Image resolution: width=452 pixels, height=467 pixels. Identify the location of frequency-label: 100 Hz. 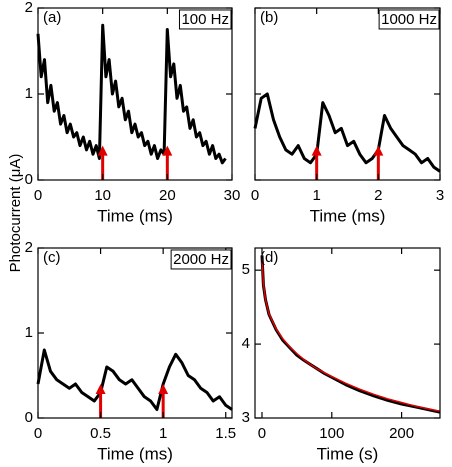
(205, 19).